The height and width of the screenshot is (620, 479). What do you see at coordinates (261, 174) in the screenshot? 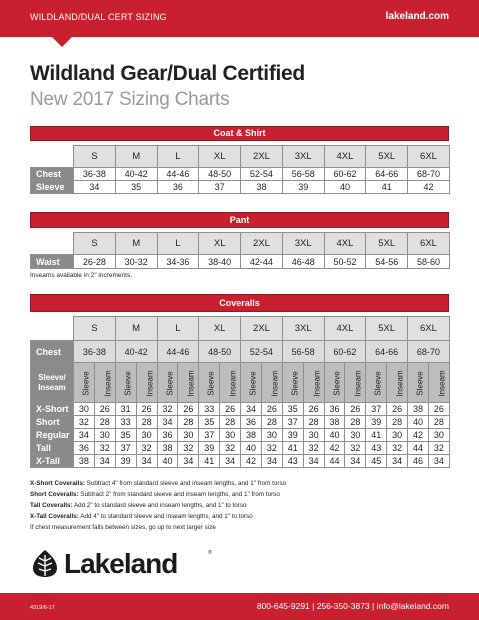
I see `cell-value: 52-54` at bounding box center [261, 174].